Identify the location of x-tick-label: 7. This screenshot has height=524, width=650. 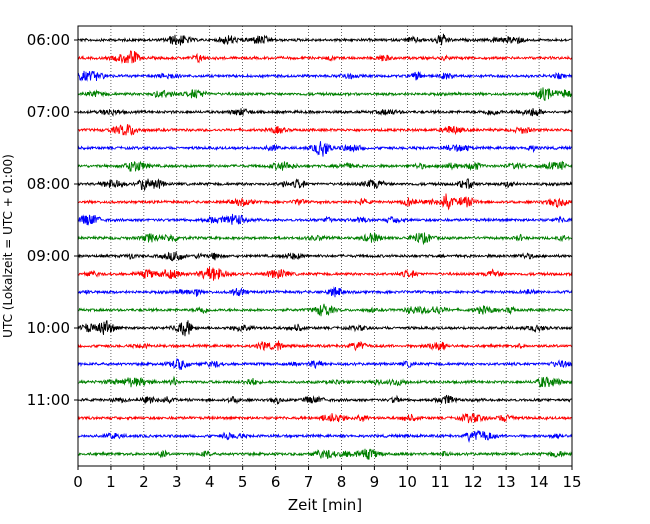
(309, 482).